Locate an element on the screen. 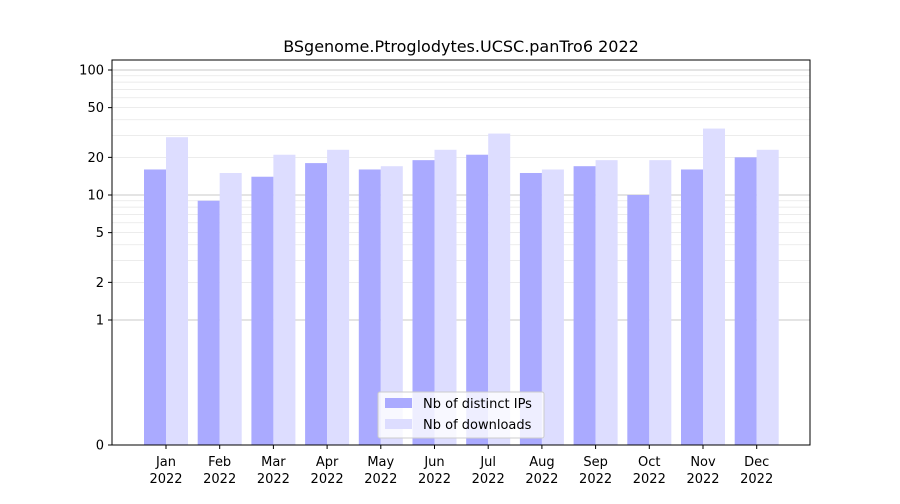 The height and width of the screenshot is (504, 900). x-tick-label-month: Dec is located at coordinates (756, 462).